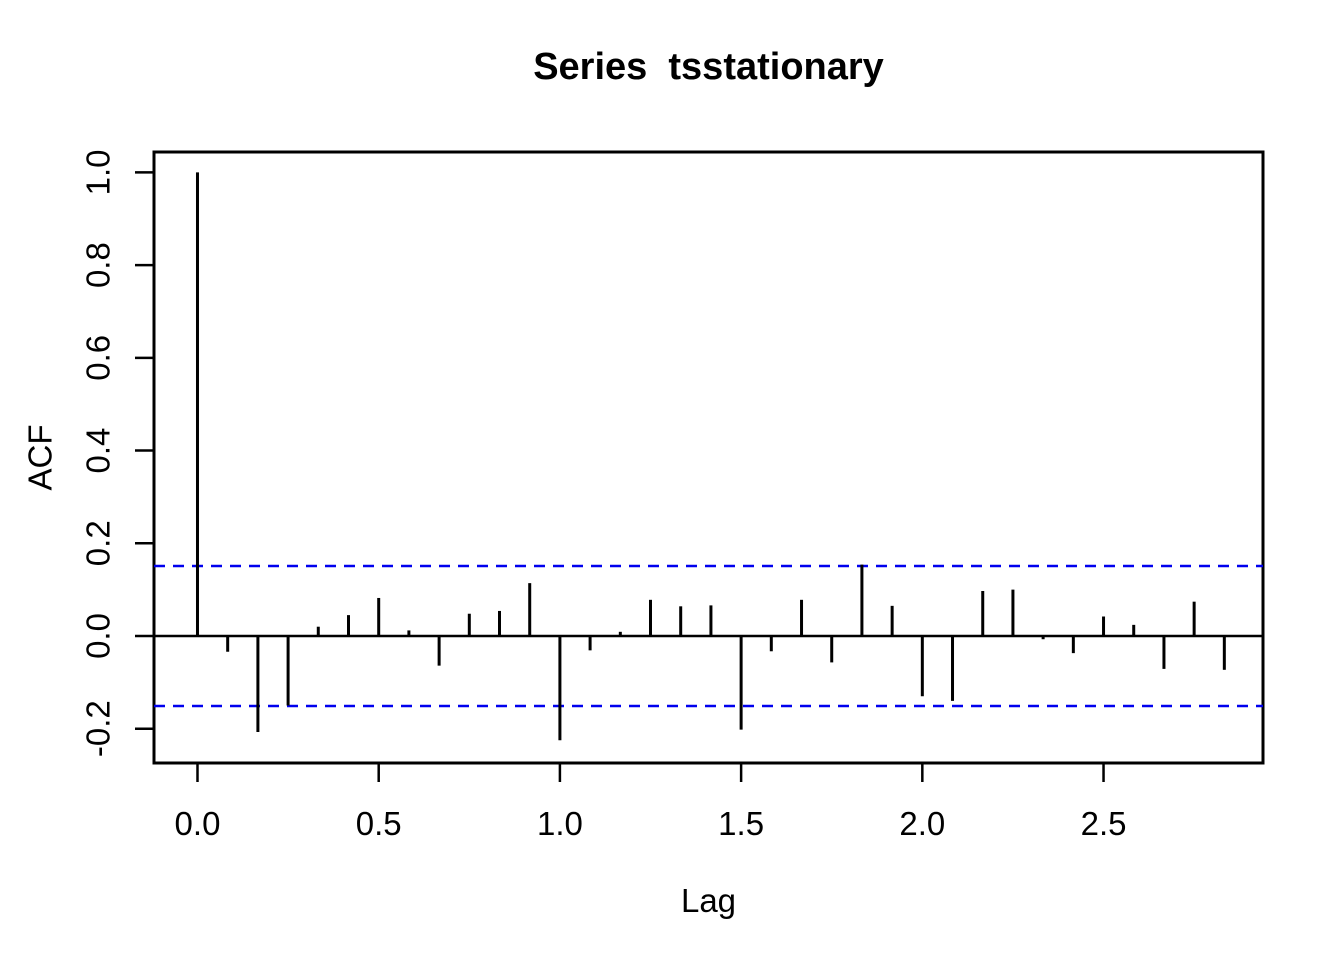  Describe the element at coordinates (98, 451) in the screenshot. I see `y-tick-label: 0.4` at that location.